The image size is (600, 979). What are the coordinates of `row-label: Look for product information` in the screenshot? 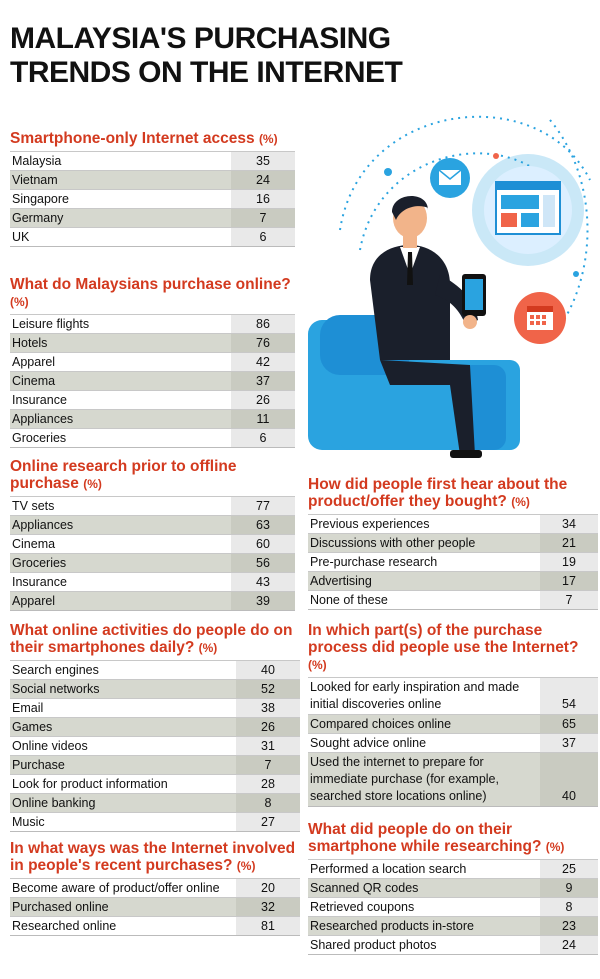 It's located at (90, 784).